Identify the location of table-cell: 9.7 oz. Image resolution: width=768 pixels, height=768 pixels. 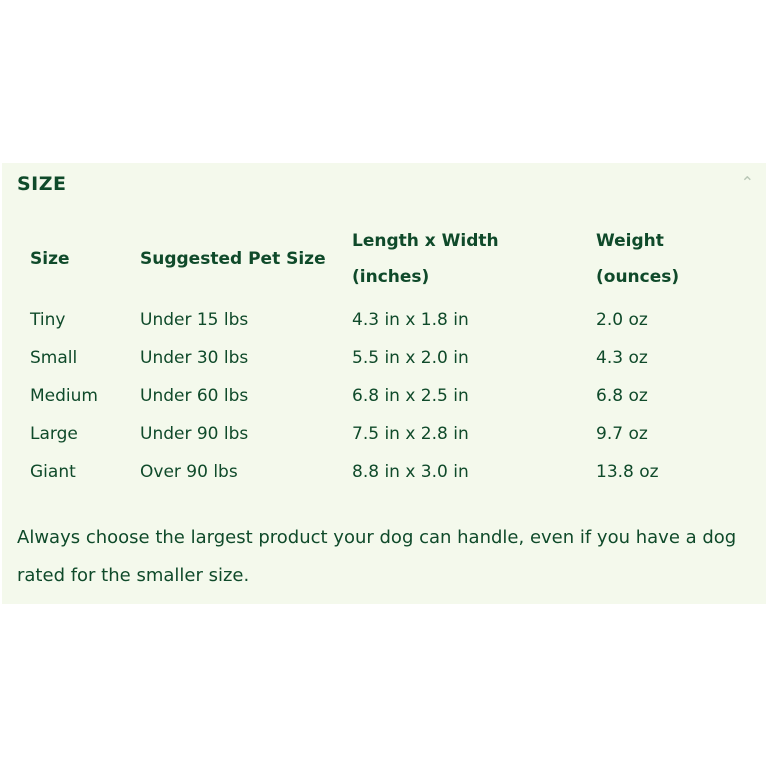
(622, 434).